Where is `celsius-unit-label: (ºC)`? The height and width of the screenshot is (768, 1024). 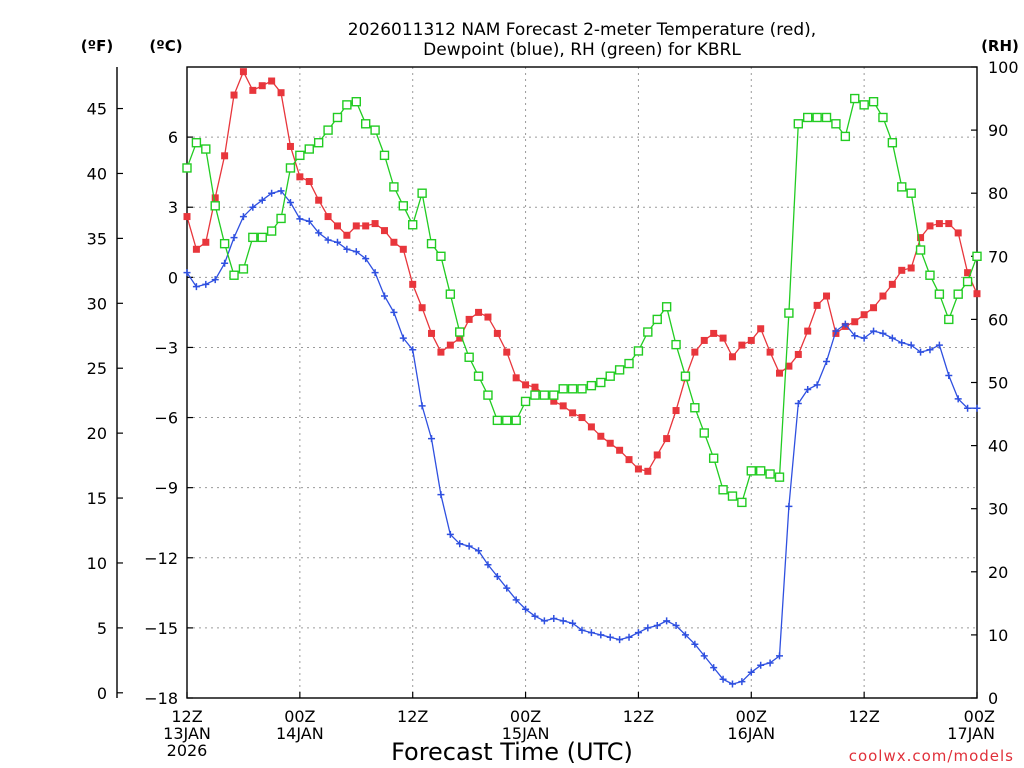
celsius-unit-label: (ºC) is located at coordinates (165, 46).